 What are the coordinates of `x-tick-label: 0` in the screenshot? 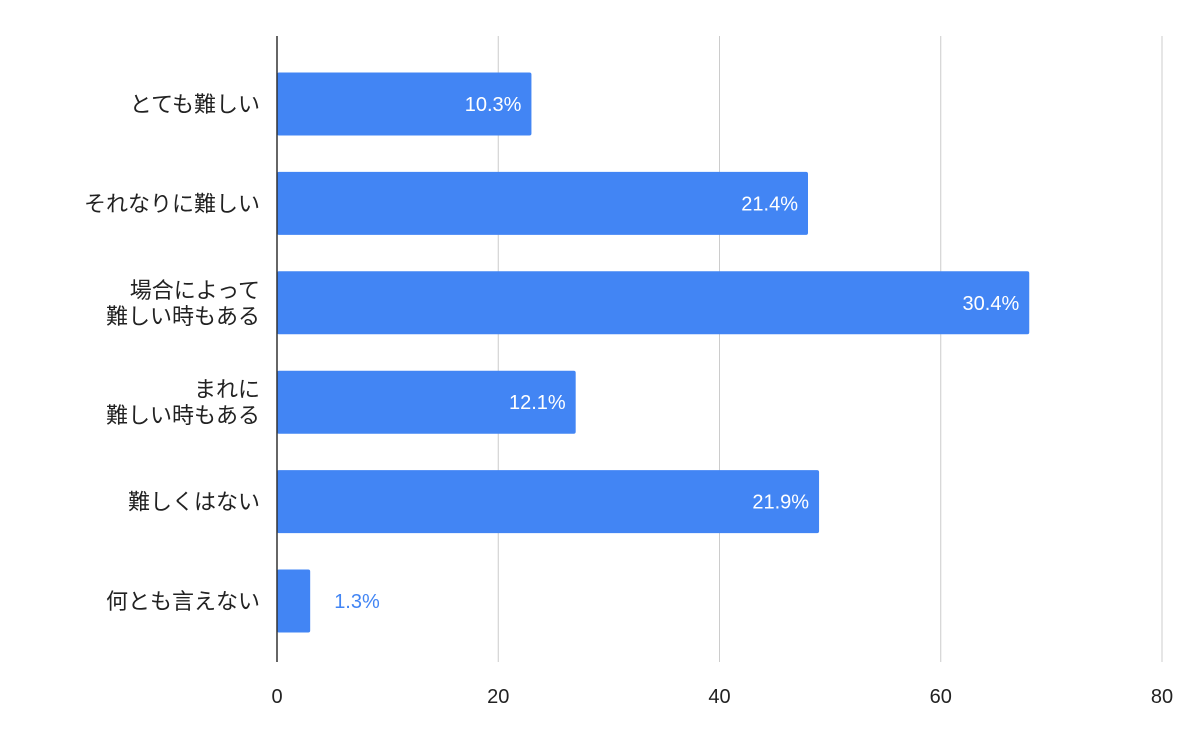 It's located at (276, 697).